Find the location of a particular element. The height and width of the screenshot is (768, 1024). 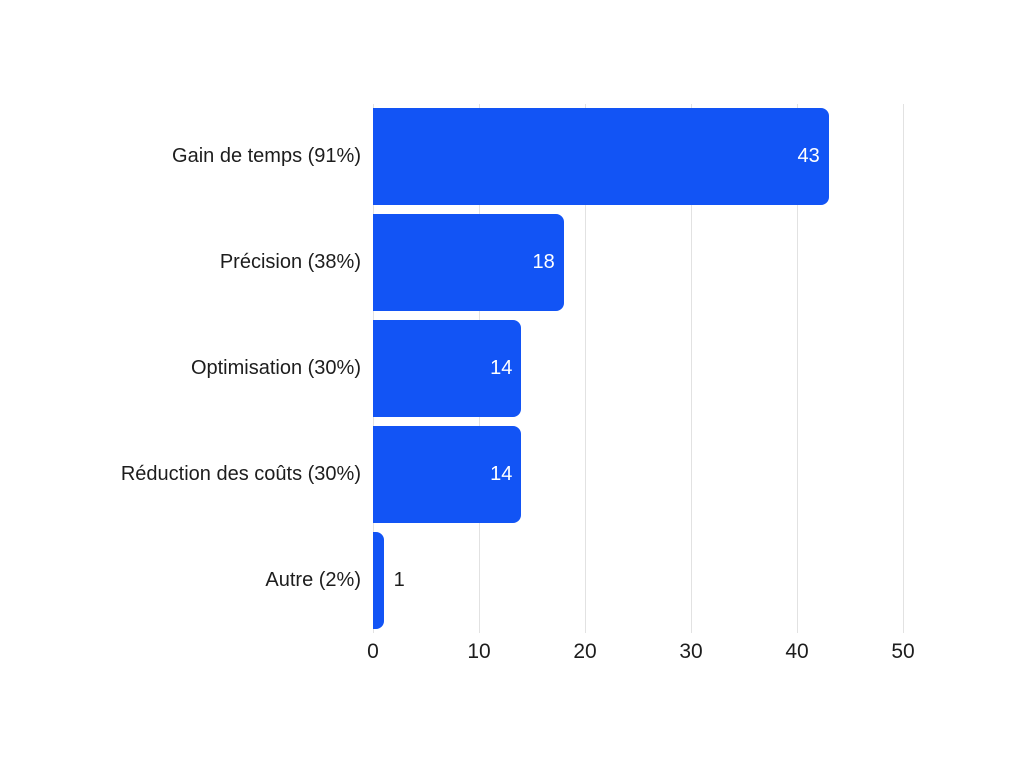

x-tick-label: 0 is located at coordinates (373, 651).